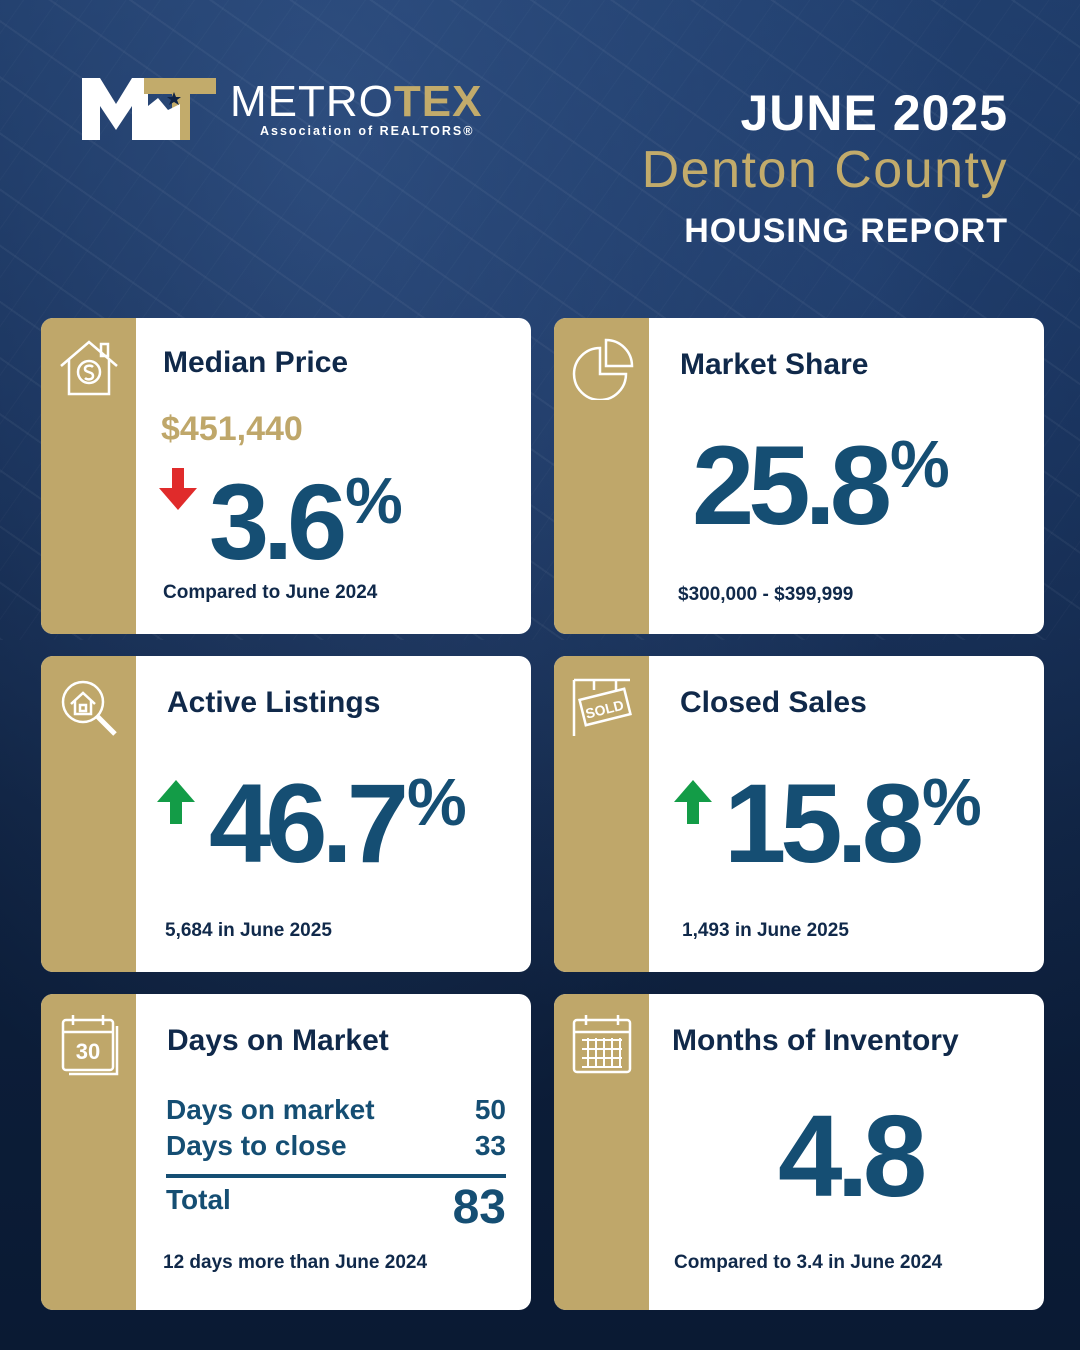  Describe the element at coordinates (295, 1262) in the screenshot. I see `card-note: 12 days more than June 2024` at that location.